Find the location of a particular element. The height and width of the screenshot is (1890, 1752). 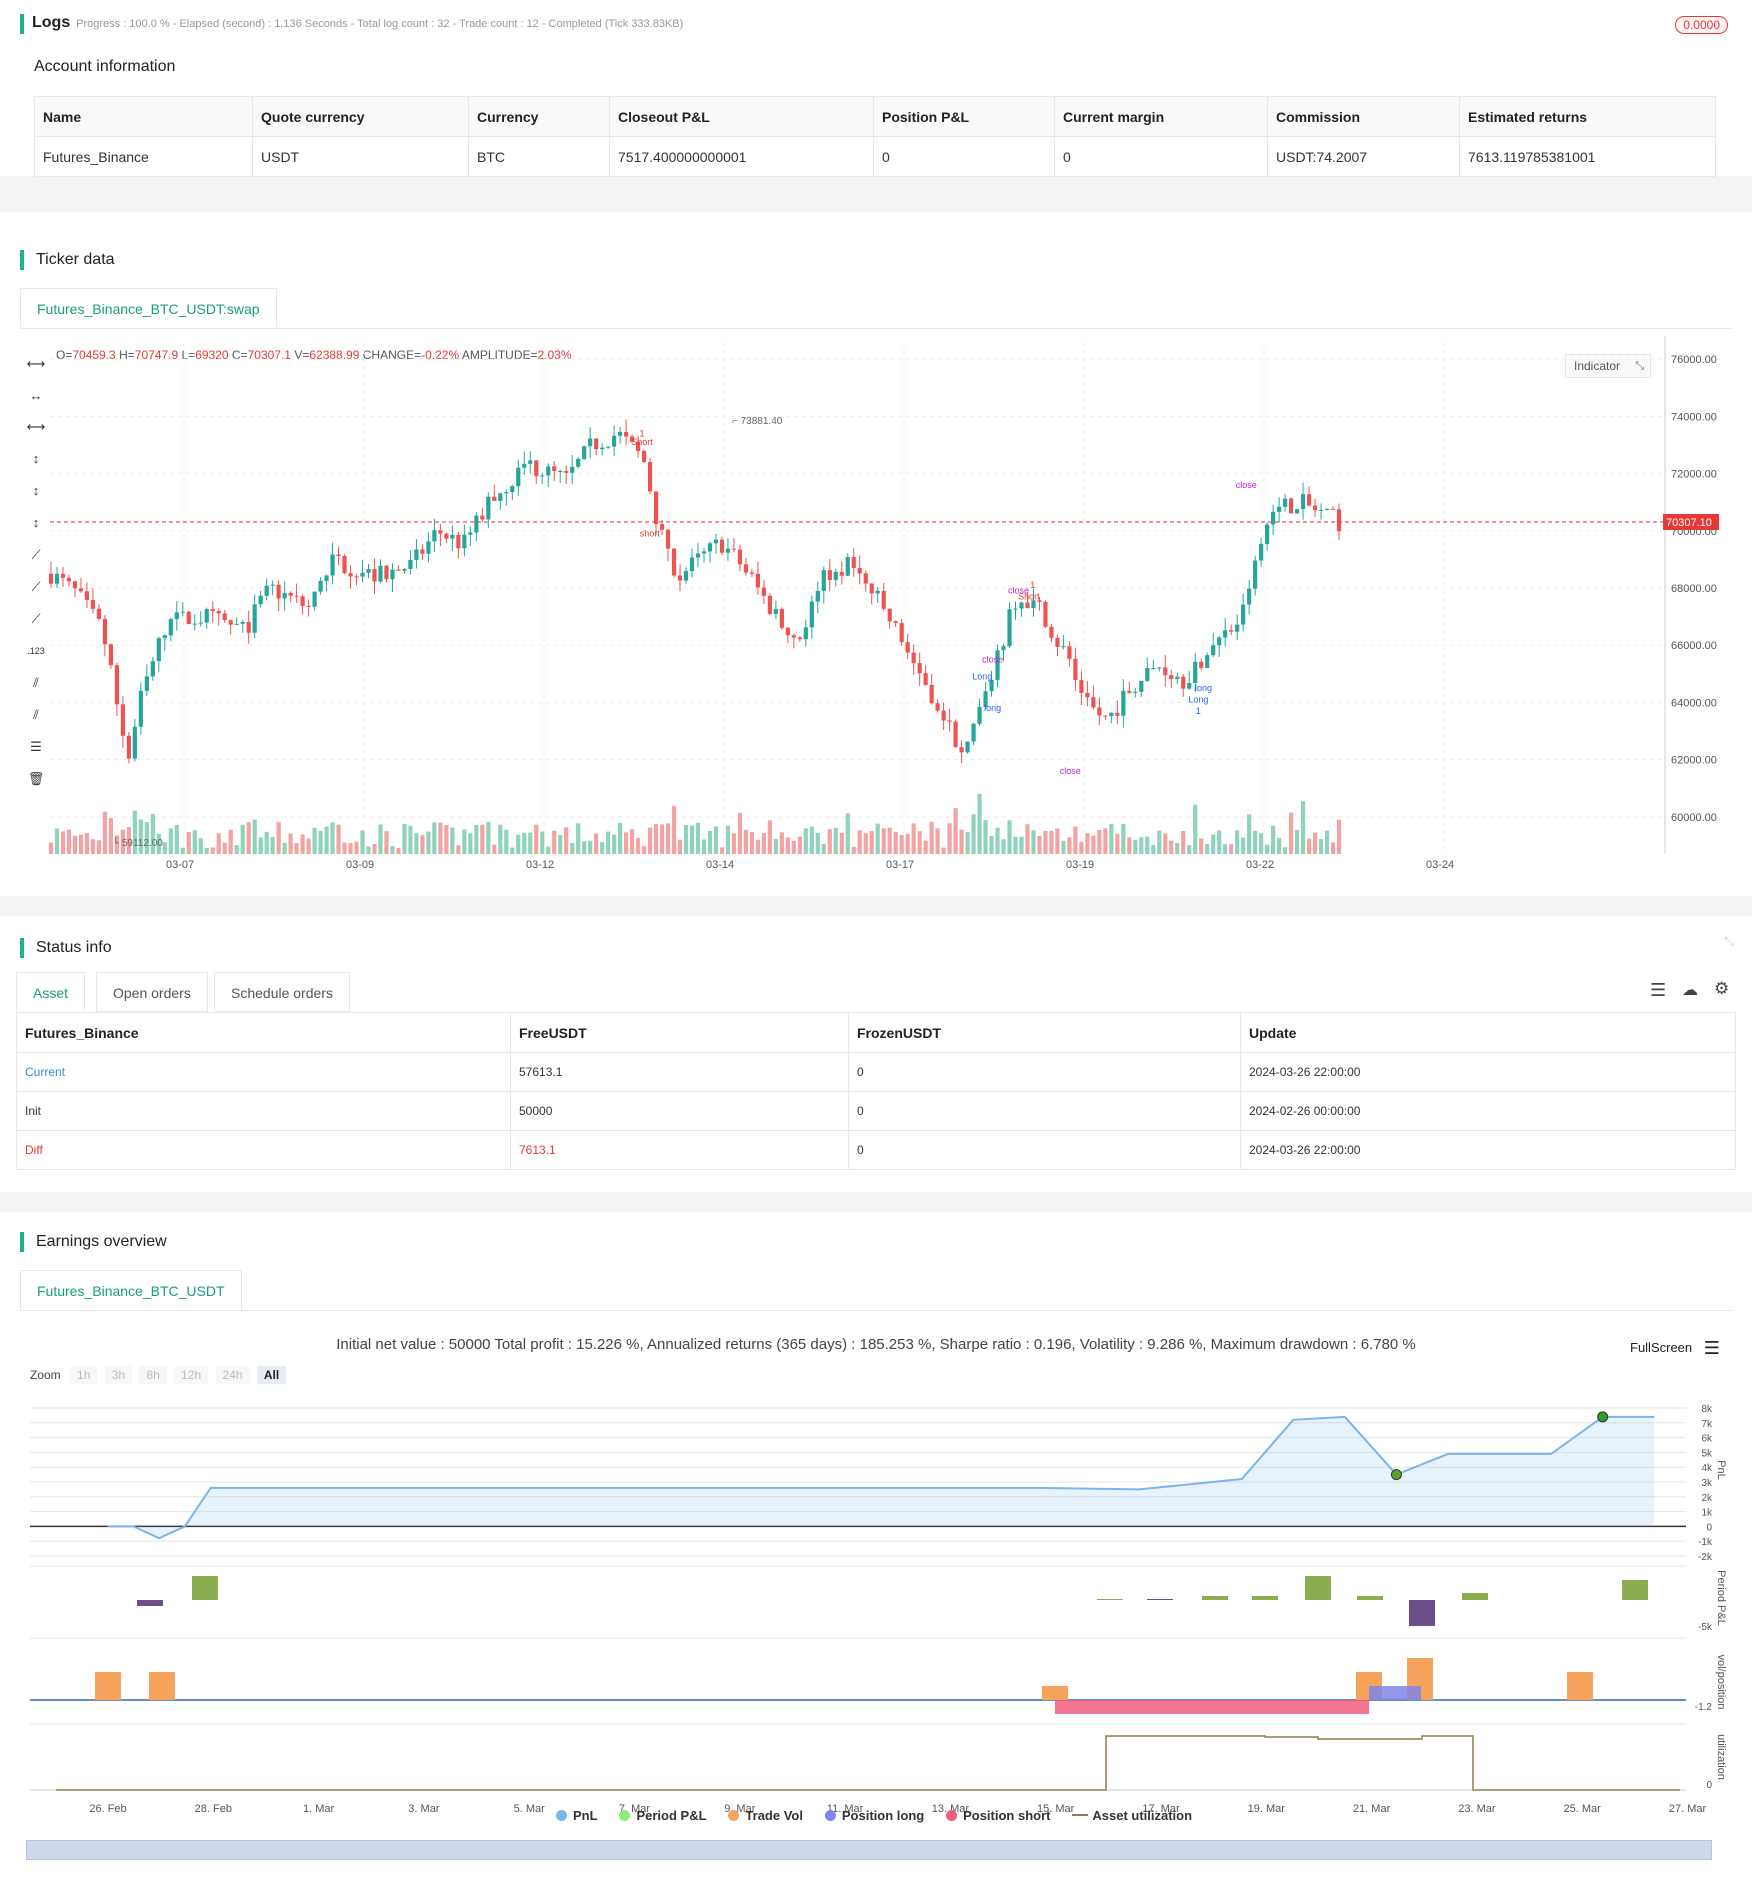

expand-icon: ⤡ is located at coordinates (1639, 366).